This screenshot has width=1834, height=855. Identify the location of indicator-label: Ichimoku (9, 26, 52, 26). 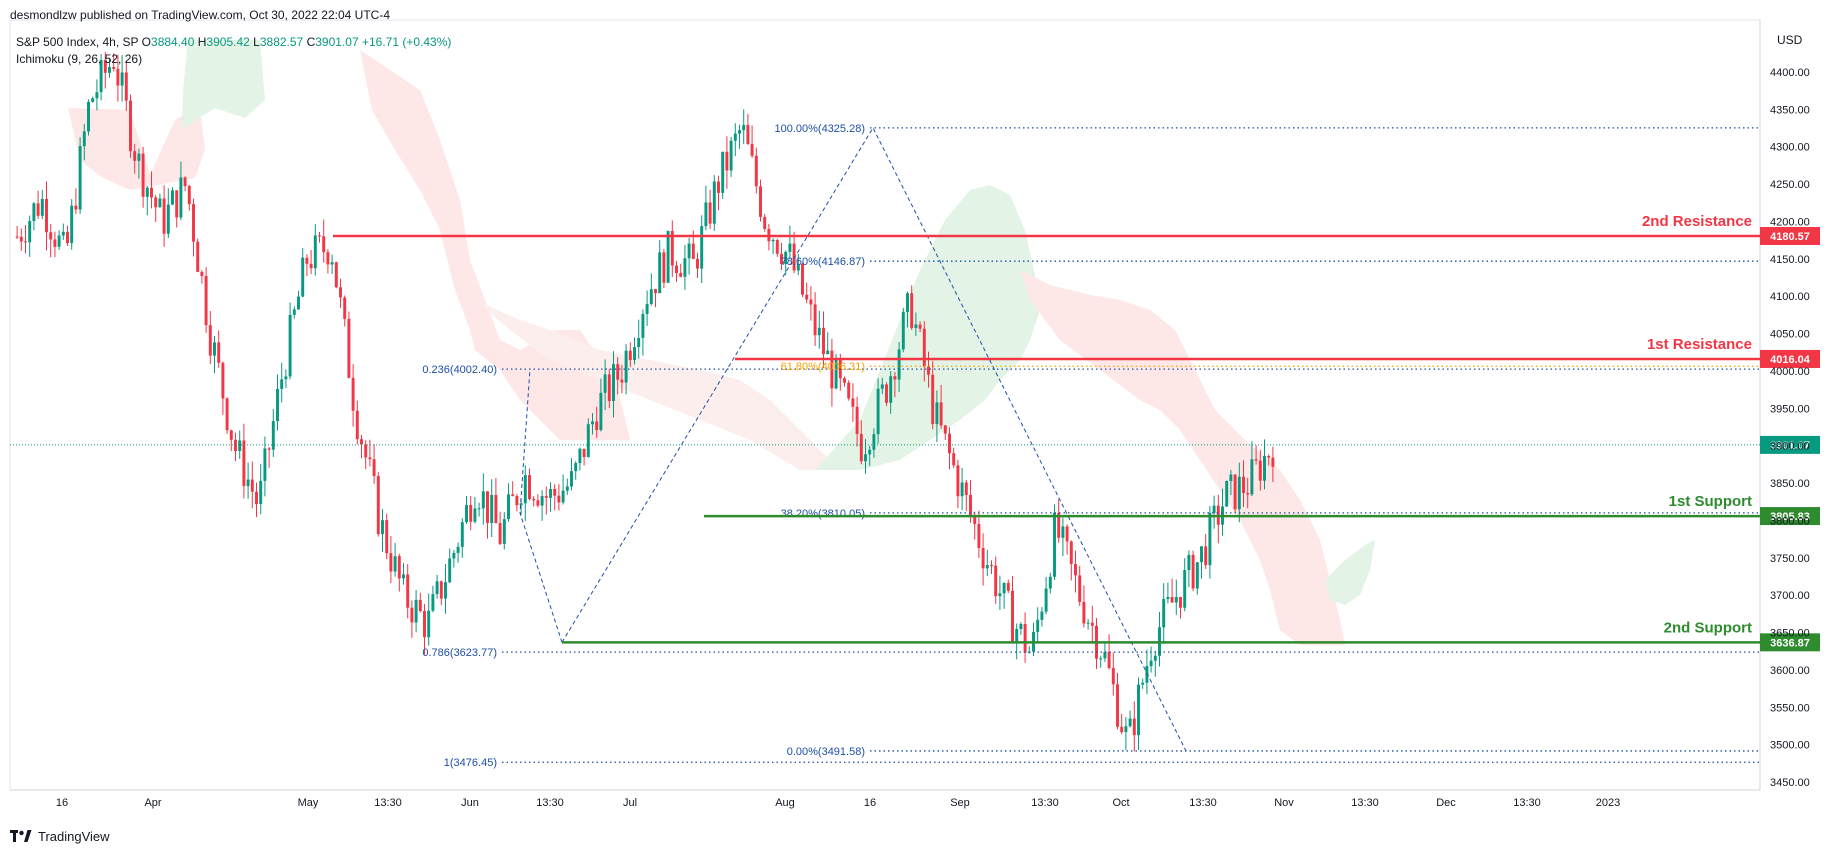
(79, 59).